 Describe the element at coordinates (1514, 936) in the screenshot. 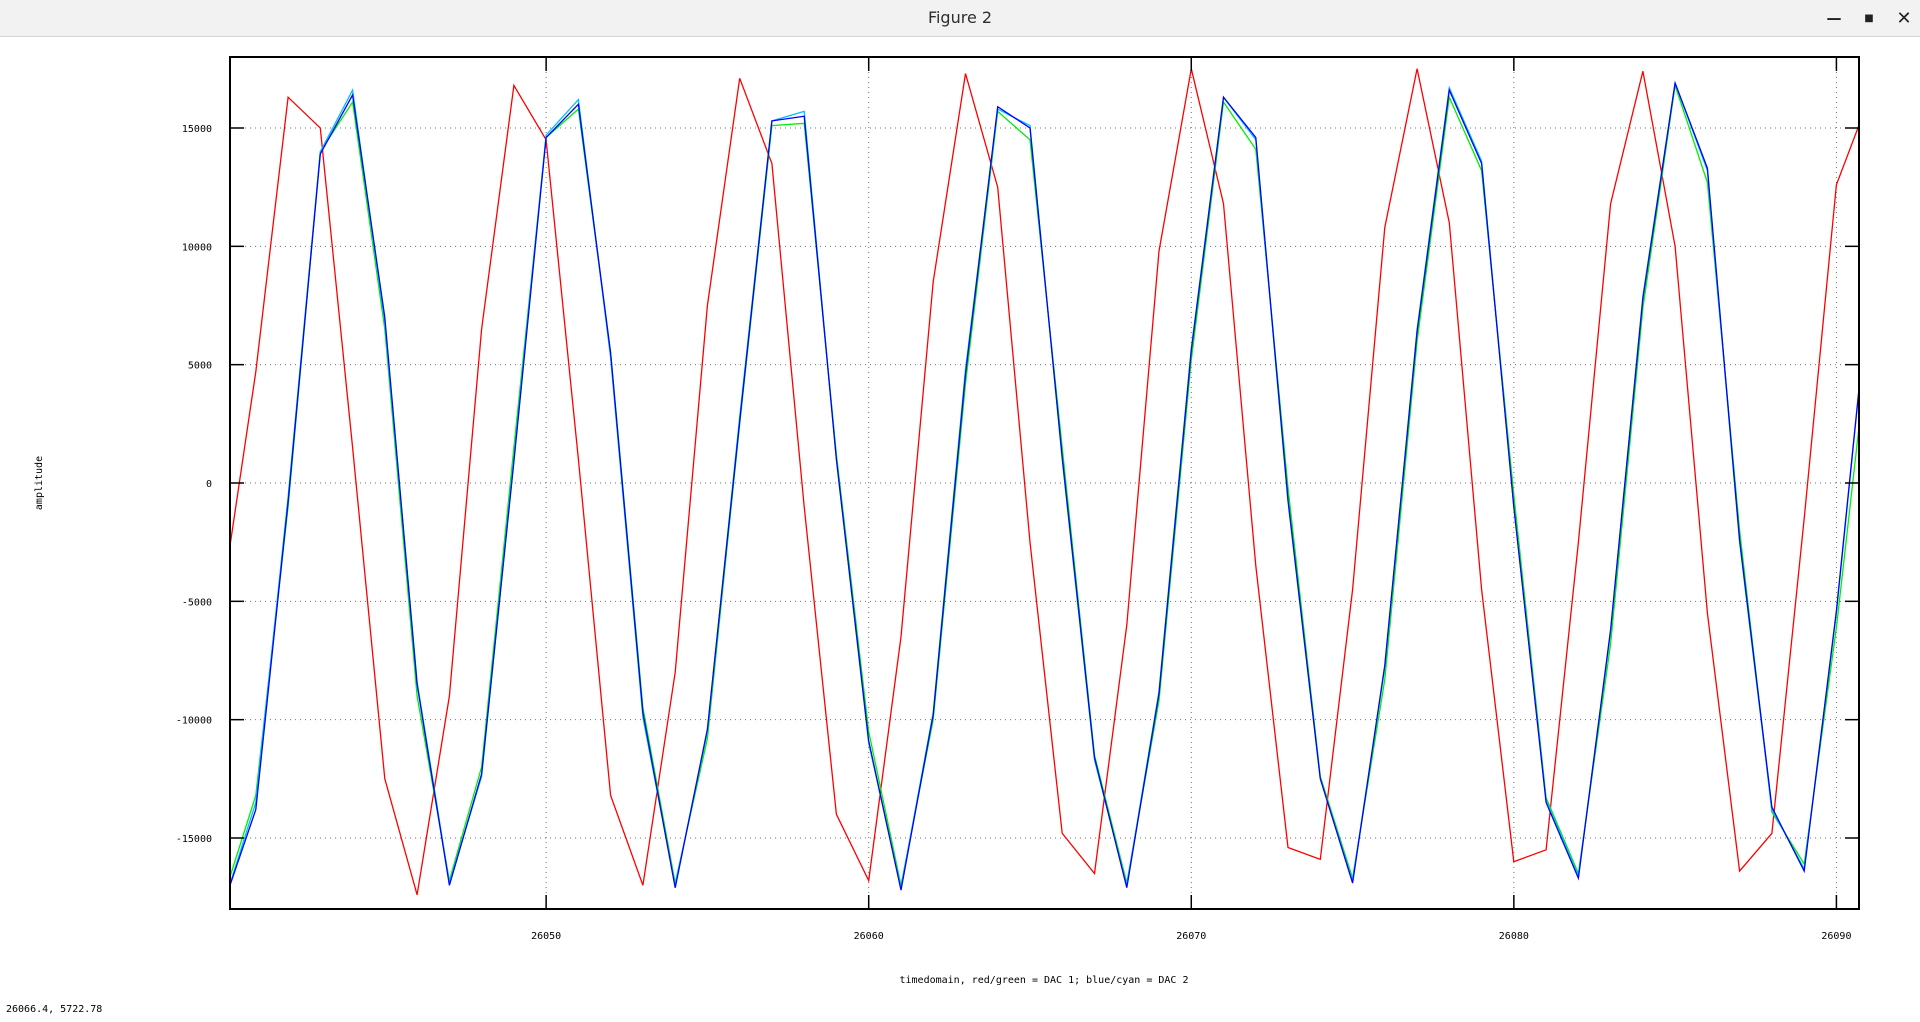

I see `x-tick-label: 26080` at that location.